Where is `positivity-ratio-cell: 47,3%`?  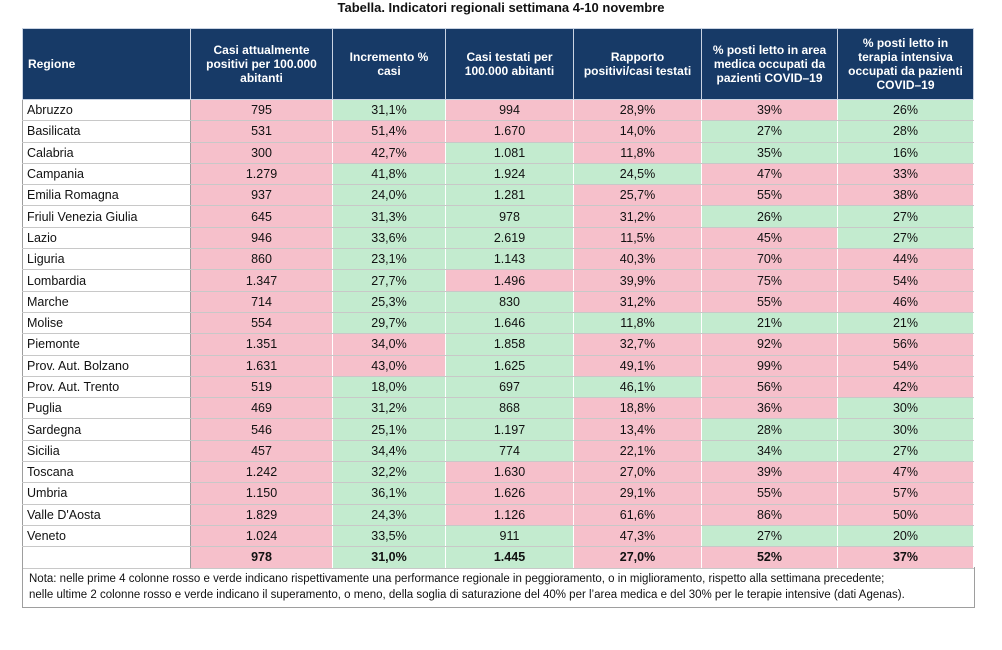 positivity-ratio-cell: 47,3% is located at coordinates (637, 536).